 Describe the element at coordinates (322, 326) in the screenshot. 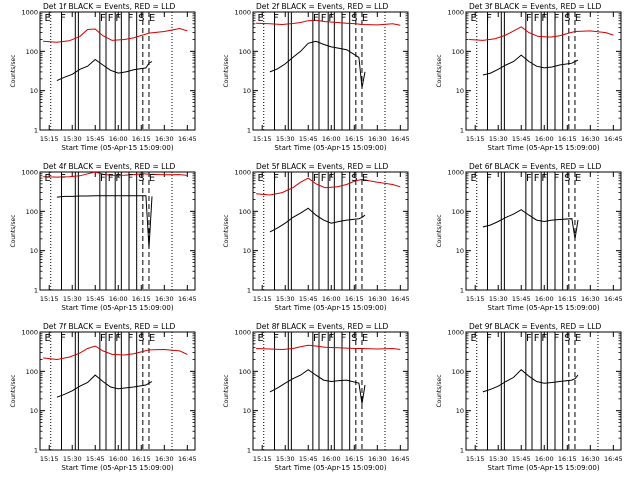

I see `panel-title: Det 8f BLACK = Events, RED = LLD` at that location.